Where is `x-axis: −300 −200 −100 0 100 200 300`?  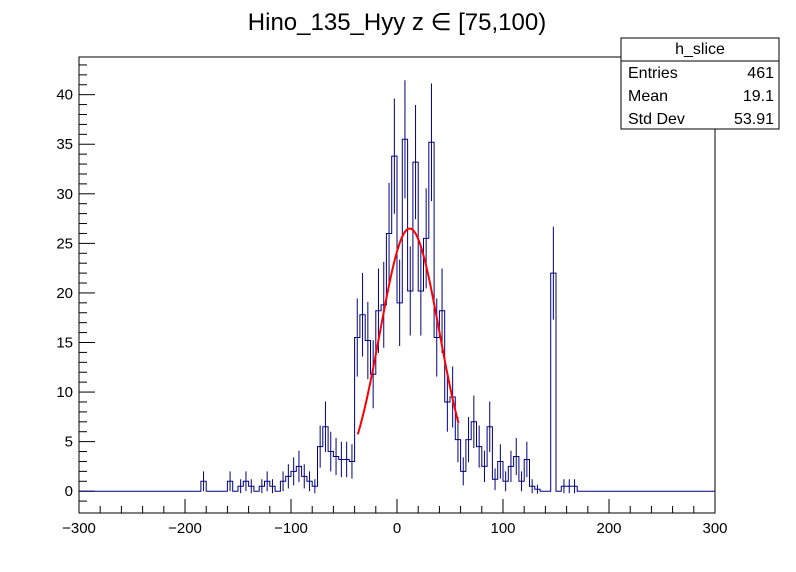
x-axis: −300 −200 −100 0 100 200 300 is located at coordinates (395, 518).